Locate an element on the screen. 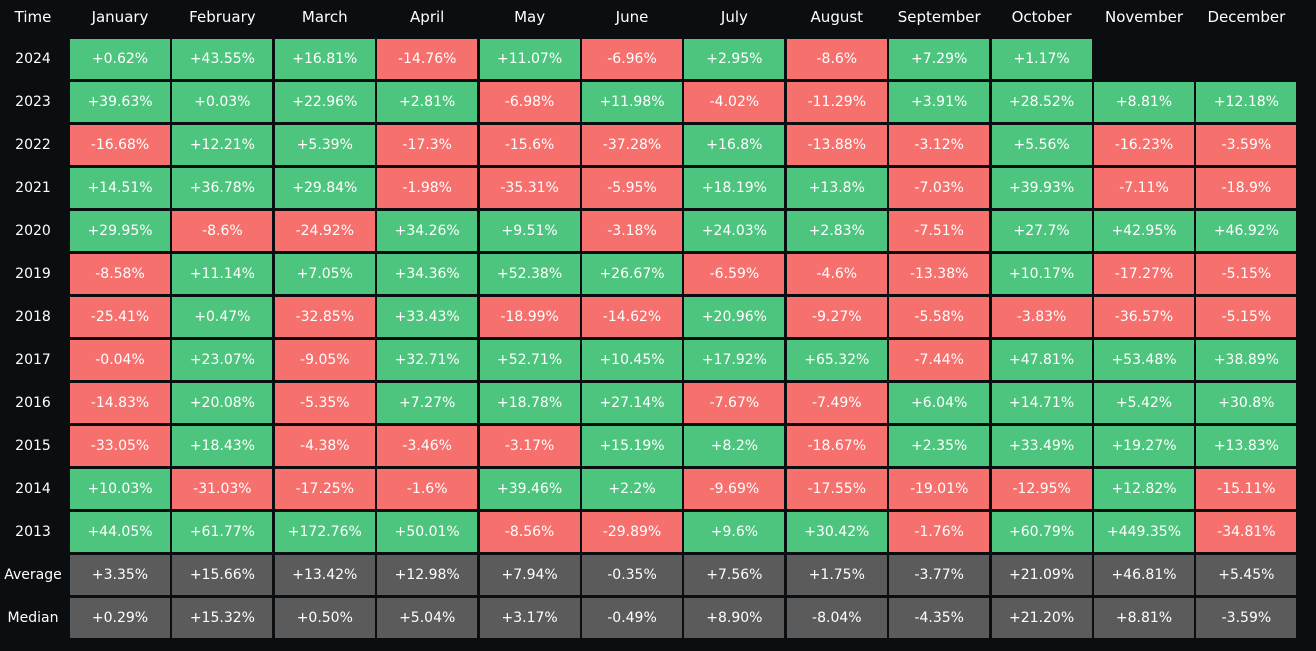  return-cell: +39.63% is located at coordinates (120, 102).